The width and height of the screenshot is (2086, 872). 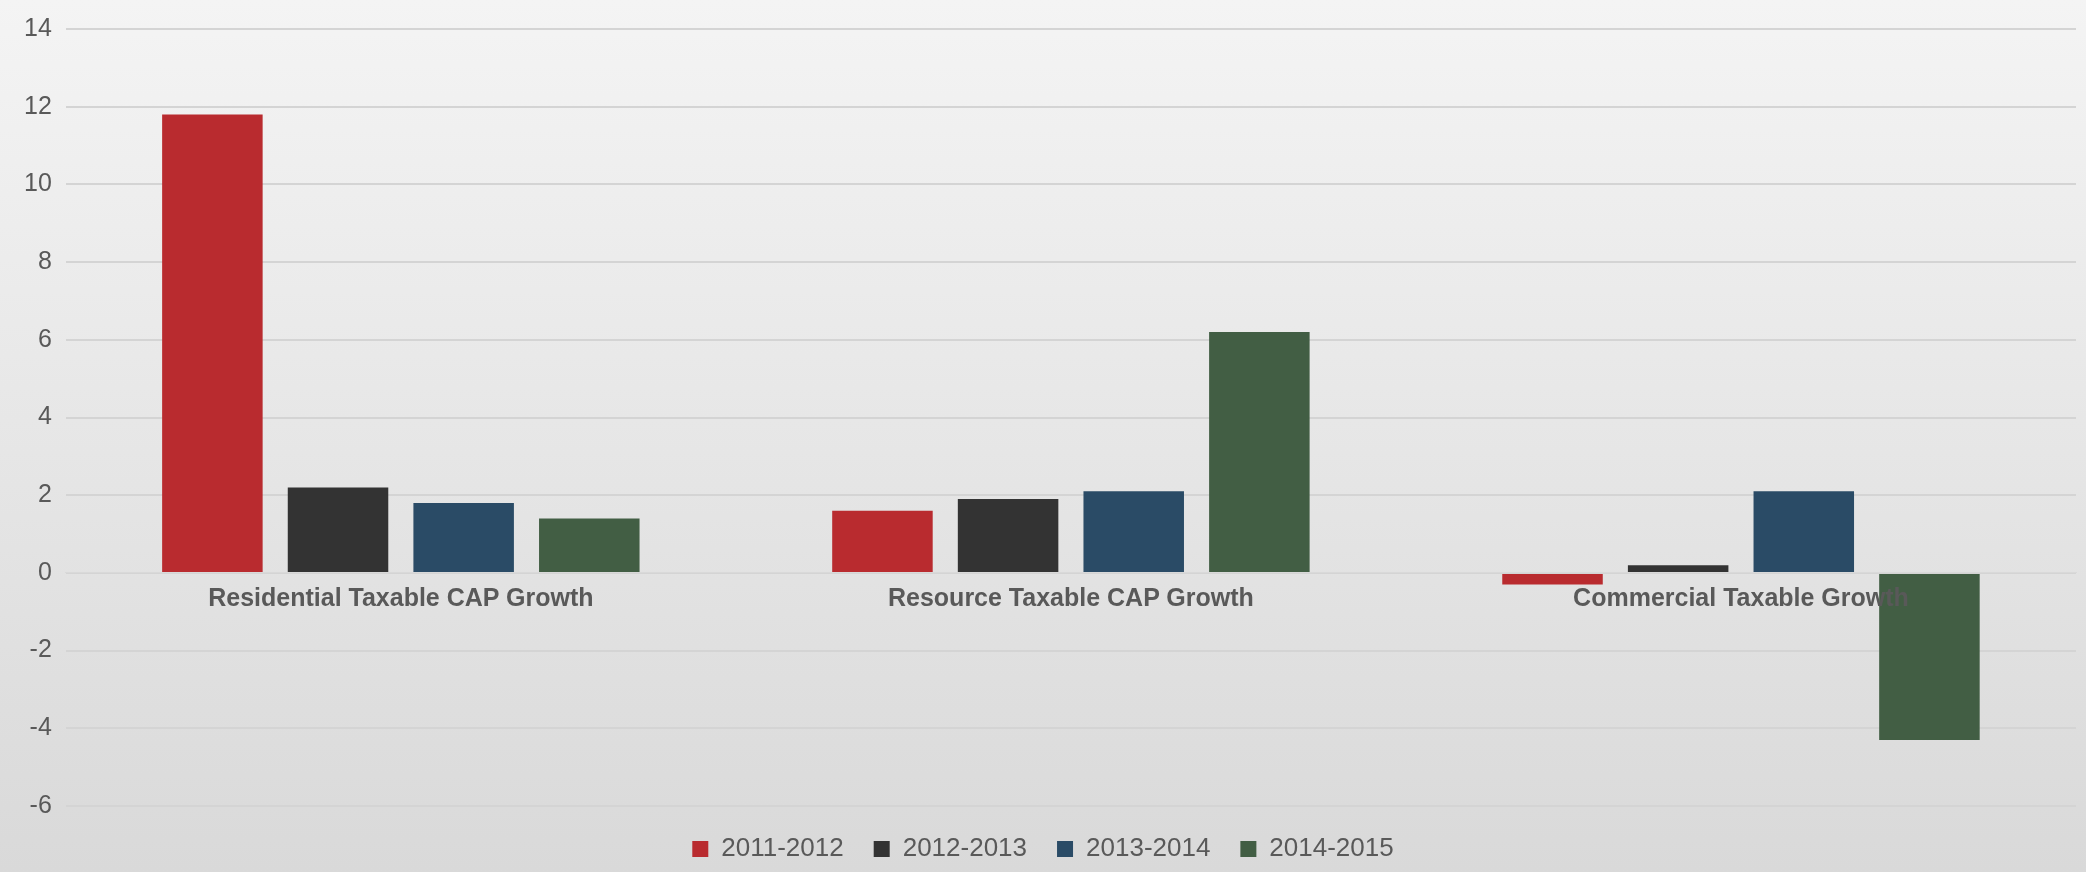 I want to click on legend-label: 2011-2012, so click(x=782, y=847).